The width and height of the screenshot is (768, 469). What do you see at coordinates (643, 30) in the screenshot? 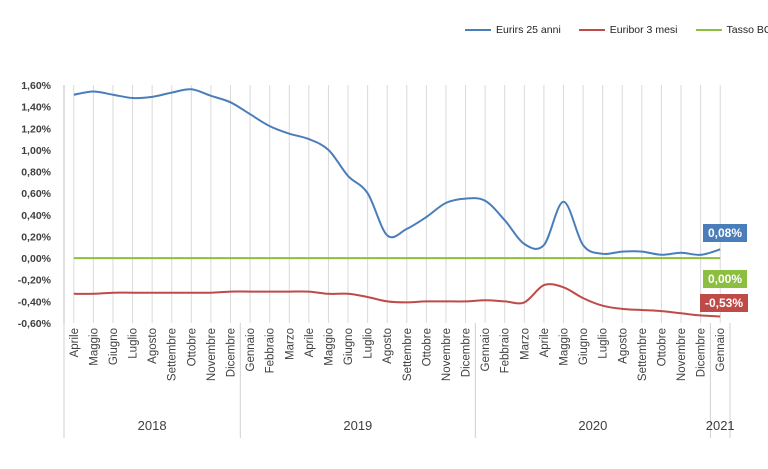
I see `legend-label-euribor: Euribor 3 mesi` at bounding box center [643, 30].